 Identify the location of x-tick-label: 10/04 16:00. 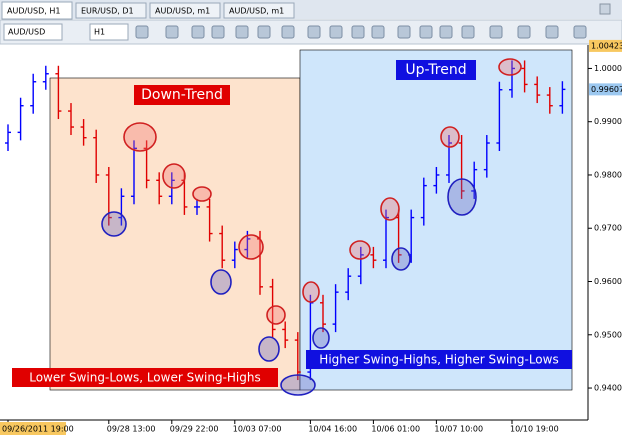
(332, 429).